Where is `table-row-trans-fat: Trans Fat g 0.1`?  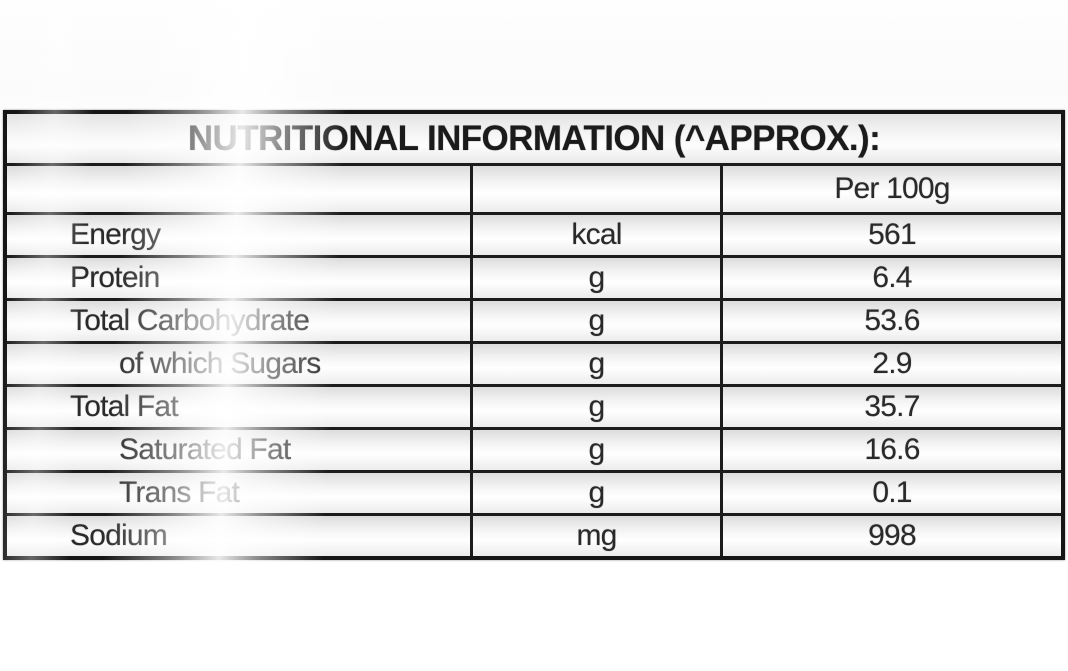 table-row-trans-fat: Trans Fat g 0.1 is located at coordinates (534, 491).